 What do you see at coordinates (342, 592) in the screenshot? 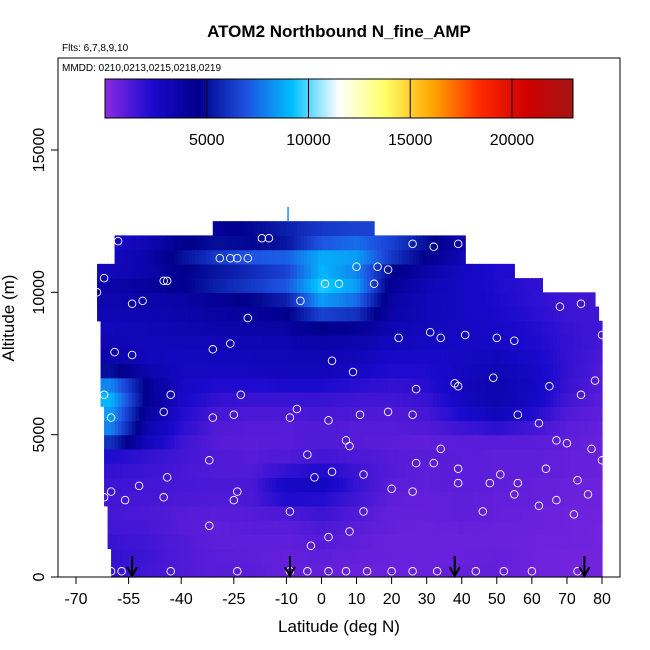
I see `x-axis: -70 -55 -40 -25 -10 0 10 20 30 40 50 60 70 80` at bounding box center [342, 592].